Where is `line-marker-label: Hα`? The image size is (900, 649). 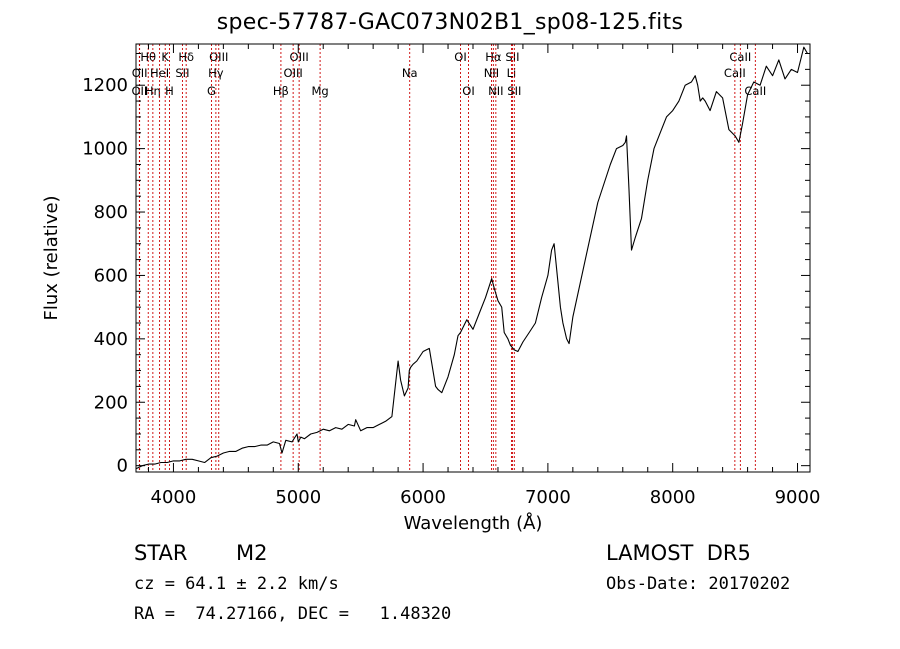
line-marker-label: Hα is located at coordinates (493, 57).